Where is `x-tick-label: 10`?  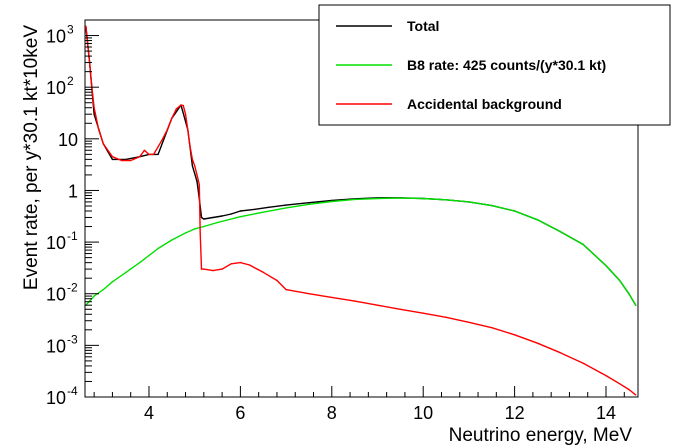 x-tick-label: 10 is located at coordinates (423, 413).